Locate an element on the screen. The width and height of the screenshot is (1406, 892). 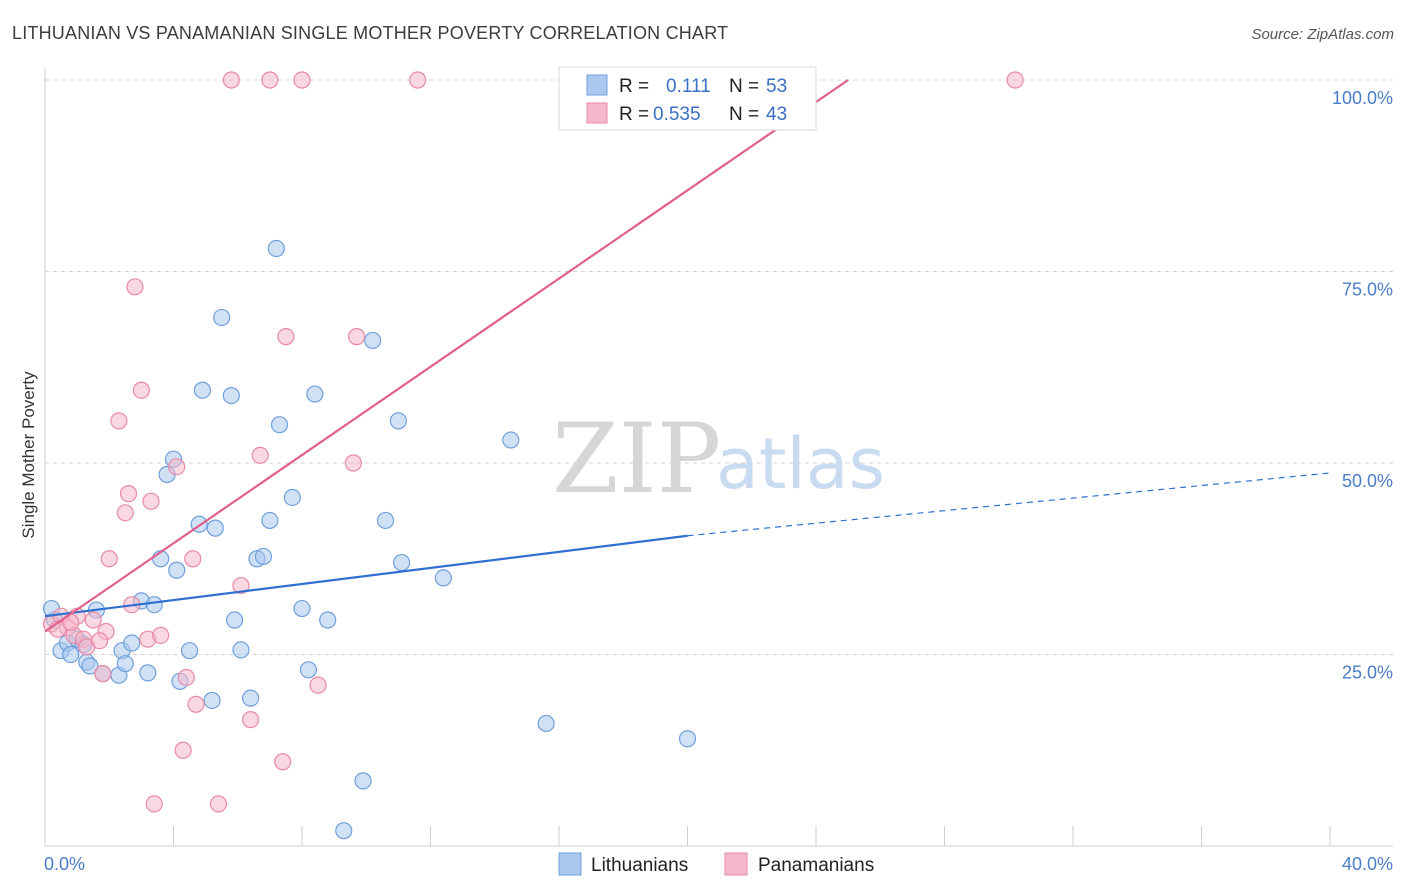
legend-top: R = 0.111 N = 53 R = 0.535 N = 43 is located at coordinates (687, 98).